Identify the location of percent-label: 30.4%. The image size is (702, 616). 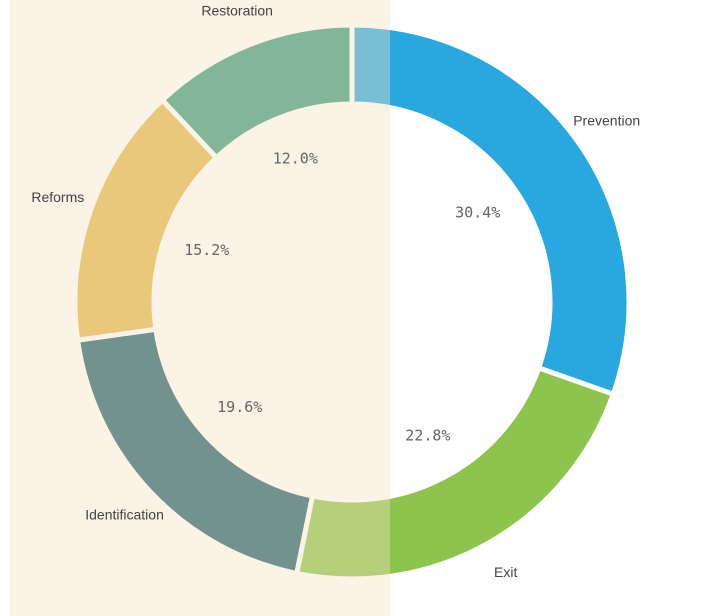
(477, 213).